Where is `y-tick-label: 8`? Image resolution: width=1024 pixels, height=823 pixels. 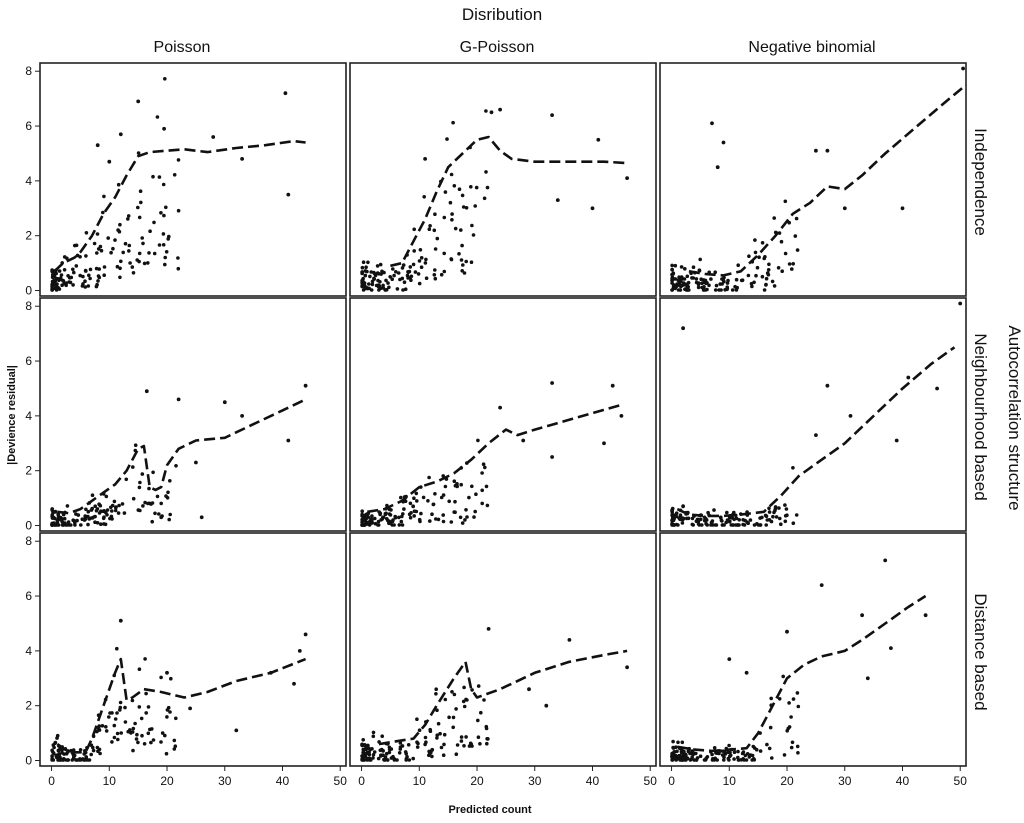 y-tick-label: 8 is located at coordinates (28, 306).